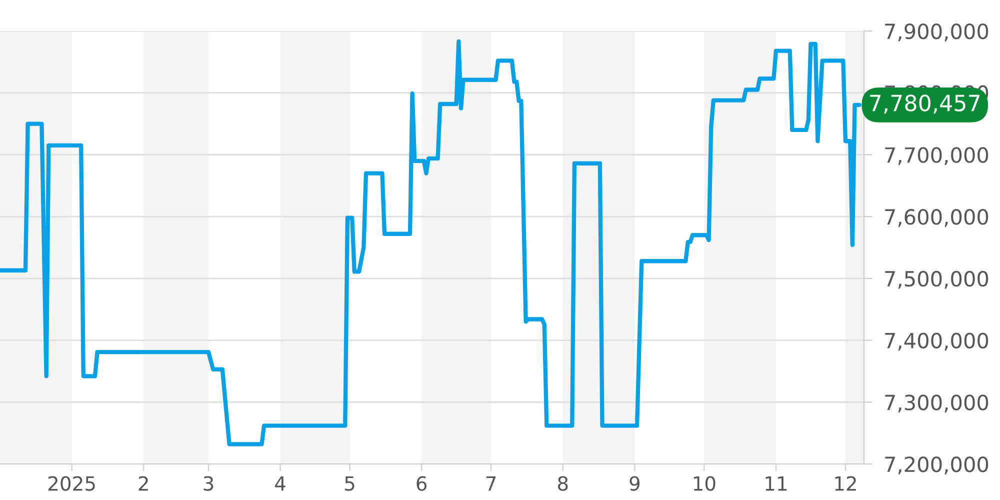 The height and width of the screenshot is (500, 1000). What do you see at coordinates (209, 483) in the screenshot?
I see `x-tick-label: 3` at bounding box center [209, 483].